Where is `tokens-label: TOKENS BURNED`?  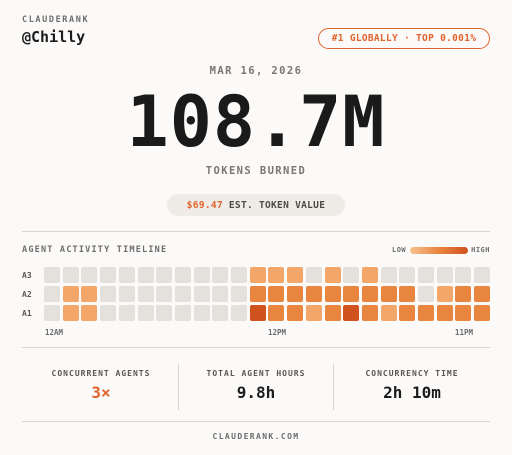
tokens-label: TOKENS BURNED is located at coordinates (256, 171).